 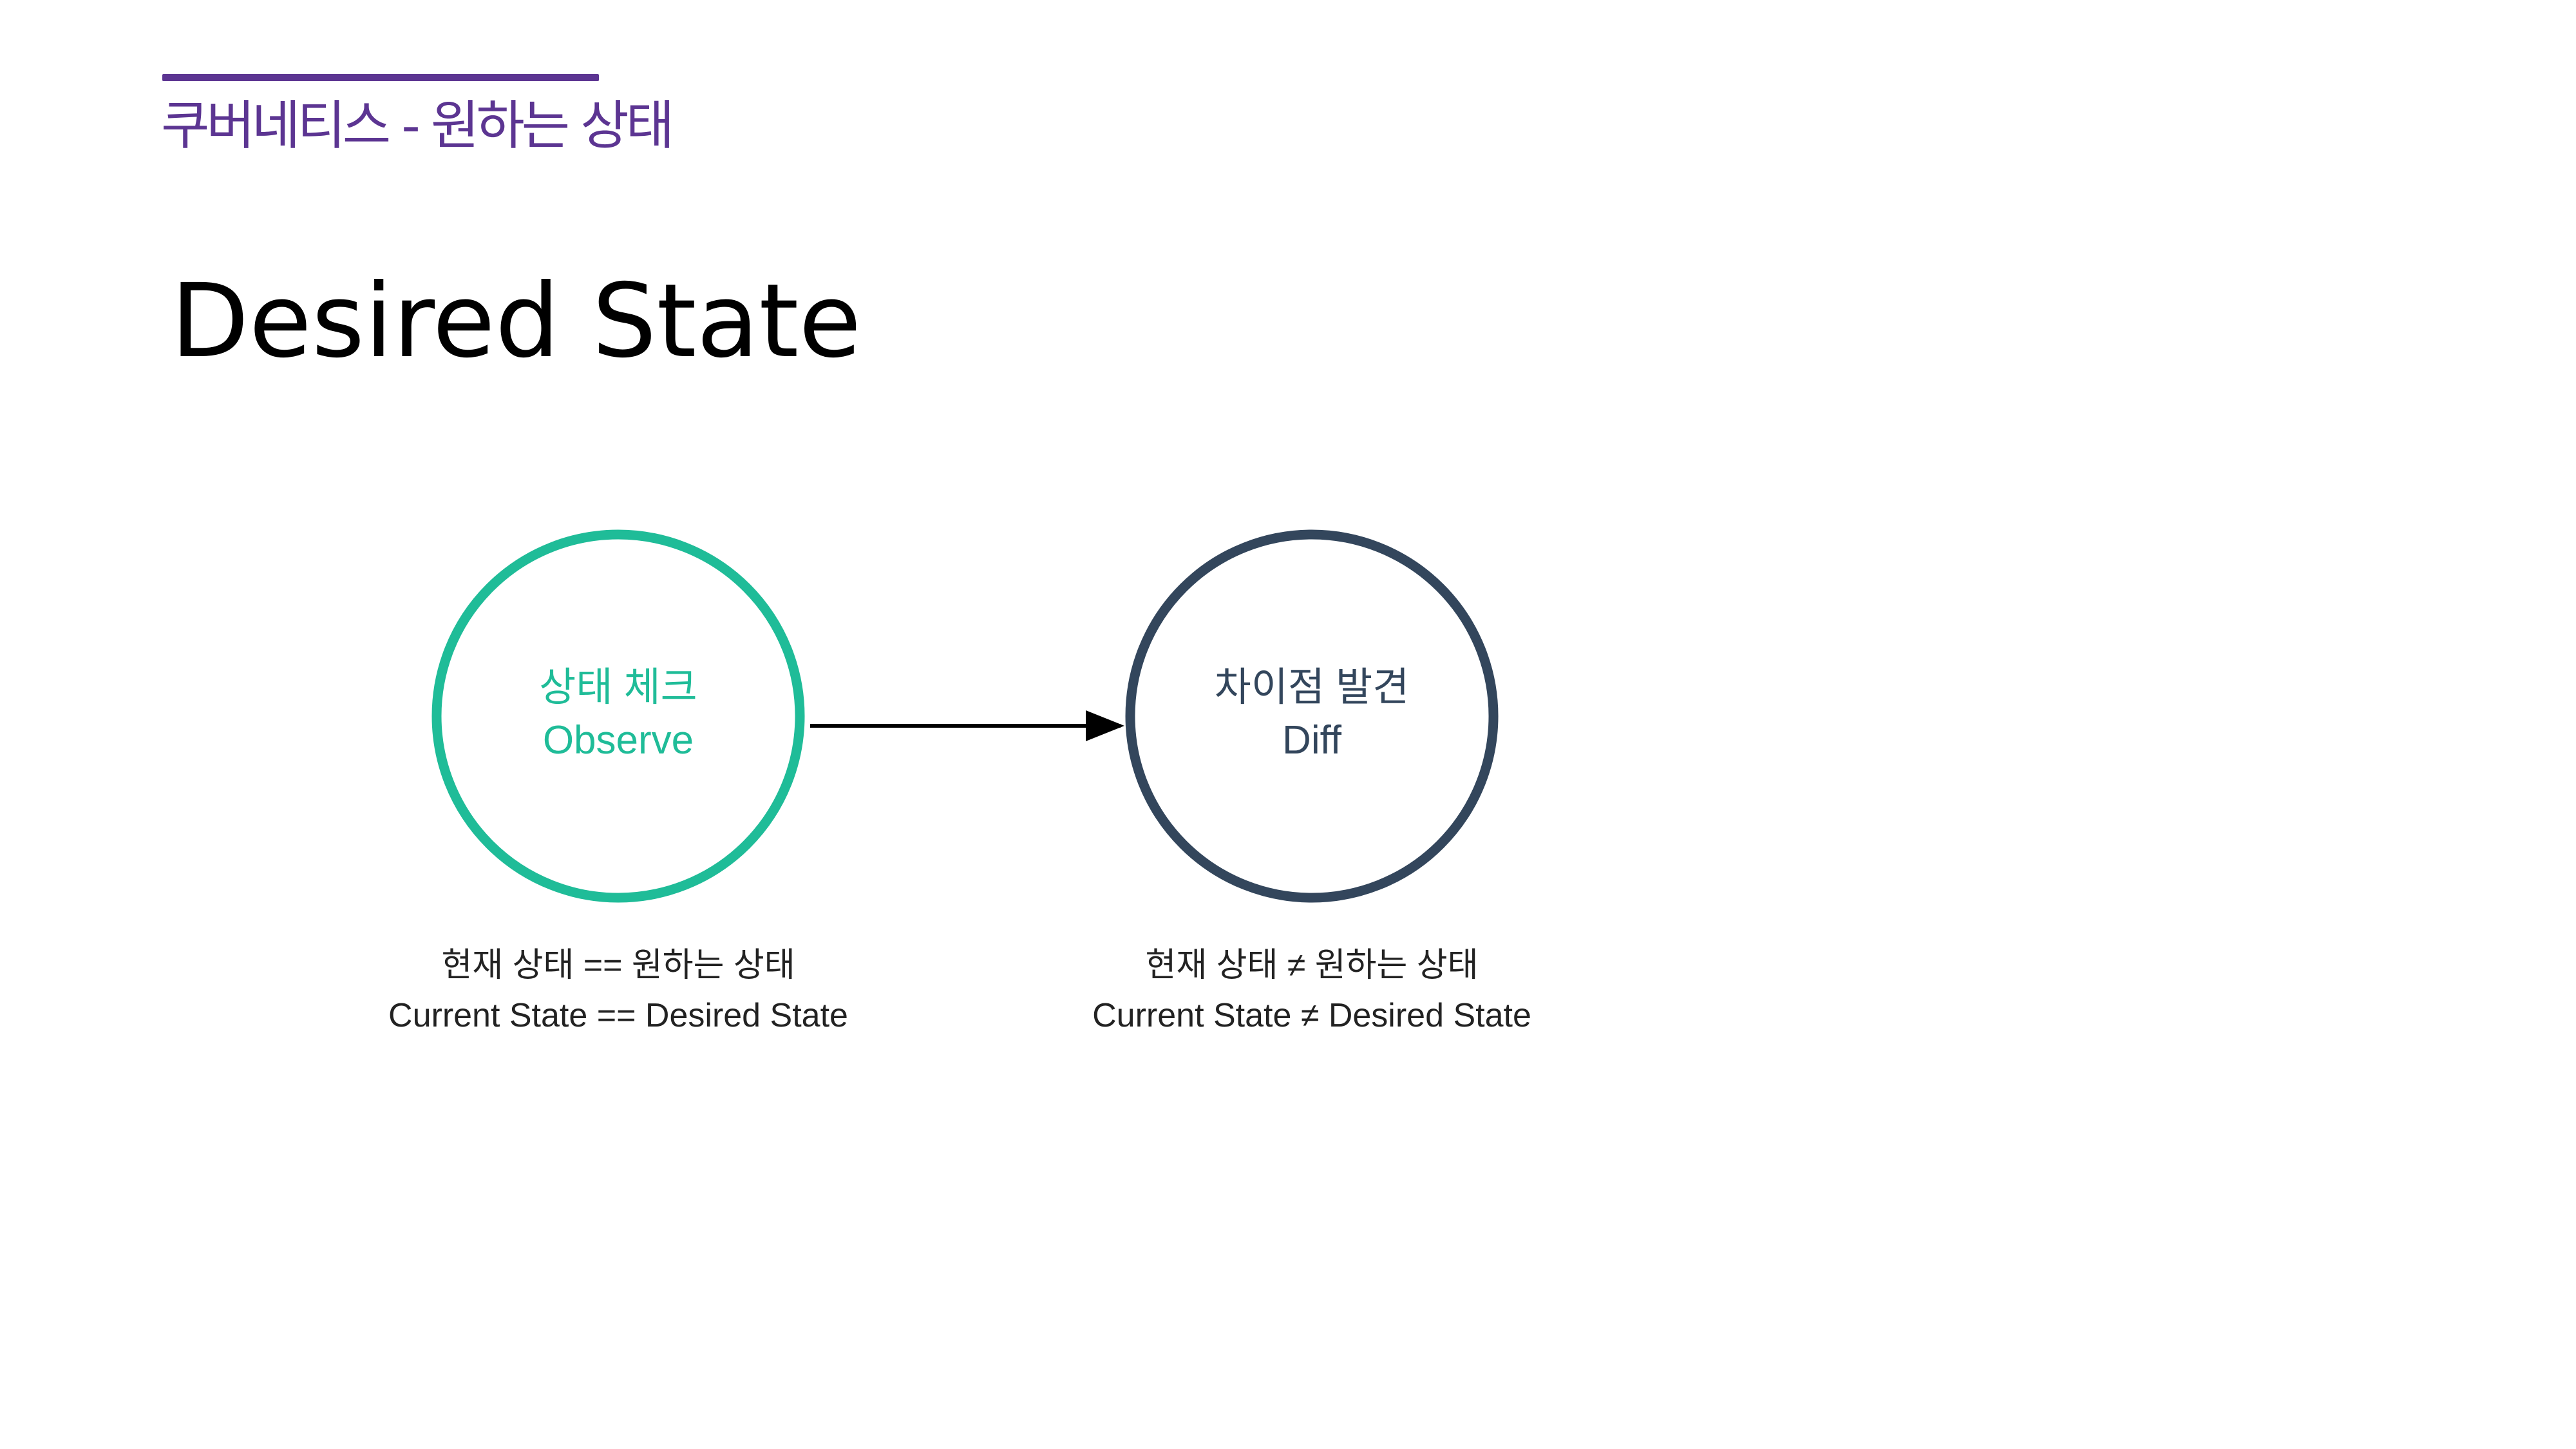 I want to click on diff-caption-en: Current State ≠ Desired State, so click(x=1311, y=1015).